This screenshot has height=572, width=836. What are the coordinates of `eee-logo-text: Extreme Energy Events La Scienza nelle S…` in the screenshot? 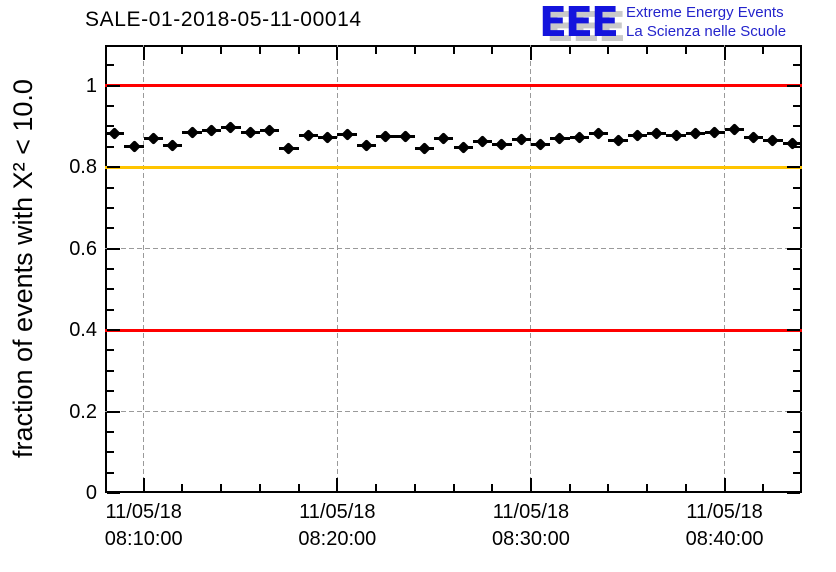 It's located at (706, 22).